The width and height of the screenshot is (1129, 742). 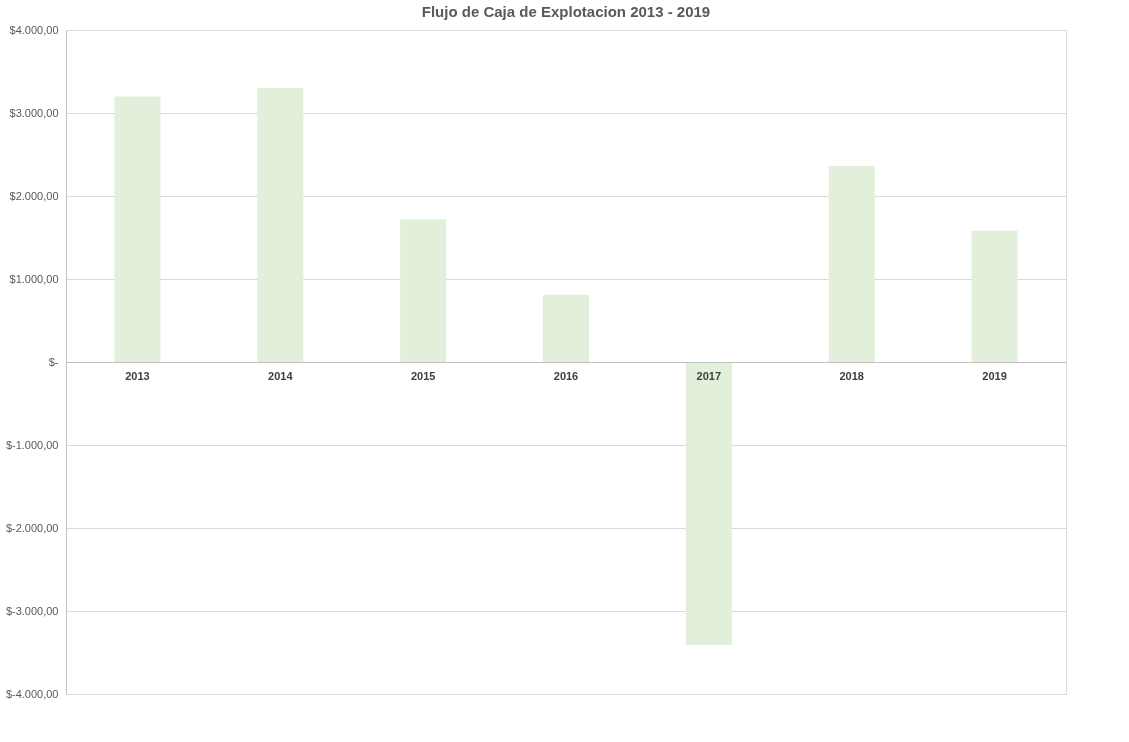 What do you see at coordinates (53, 361) in the screenshot?
I see `y-tick-label: $-` at bounding box center [53, 361].